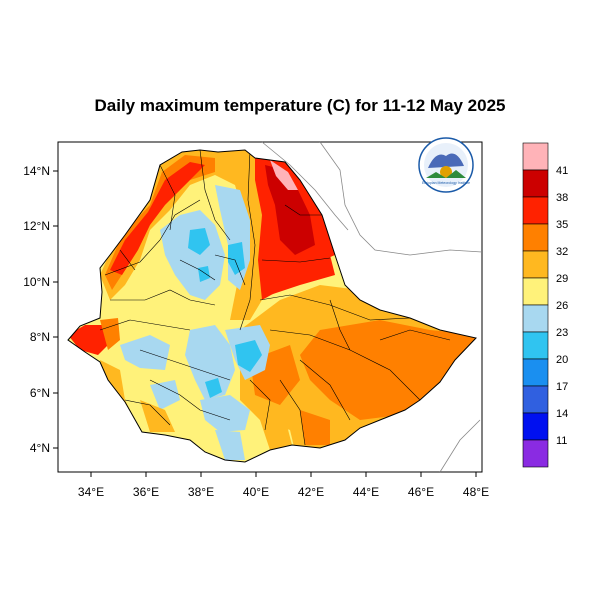 Image resolution: width=600 pixels, height=600 pixels. I want to click on lon-tick-34: 34°E, so click(91, 492).